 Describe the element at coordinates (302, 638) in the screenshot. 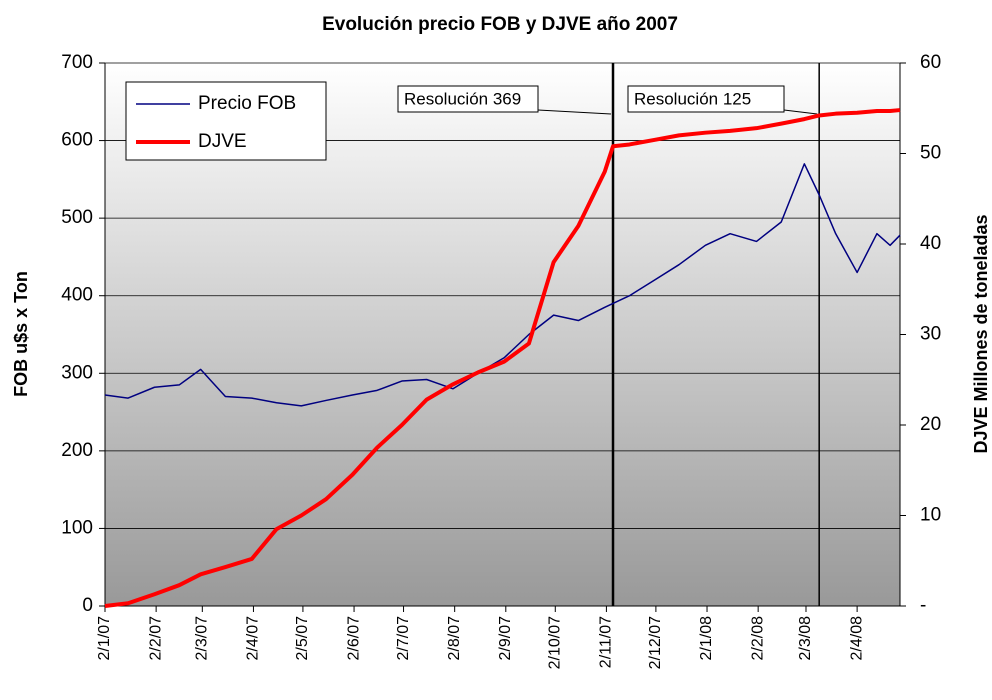

I see `x-tick-label: 2/5/07` at that location.